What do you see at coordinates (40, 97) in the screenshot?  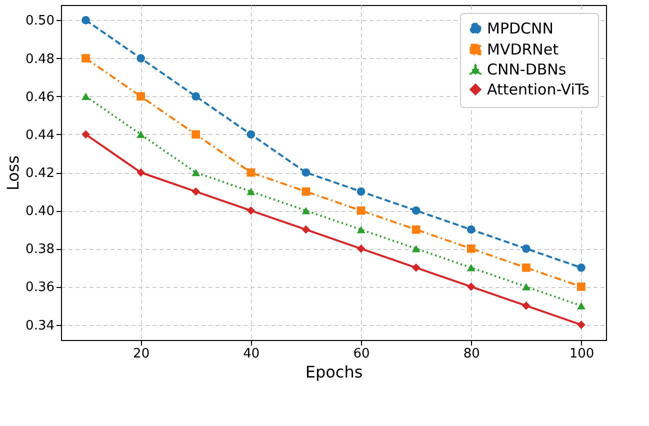 I see `y-tick-label: 0.46` at bounding box center [40, 97].